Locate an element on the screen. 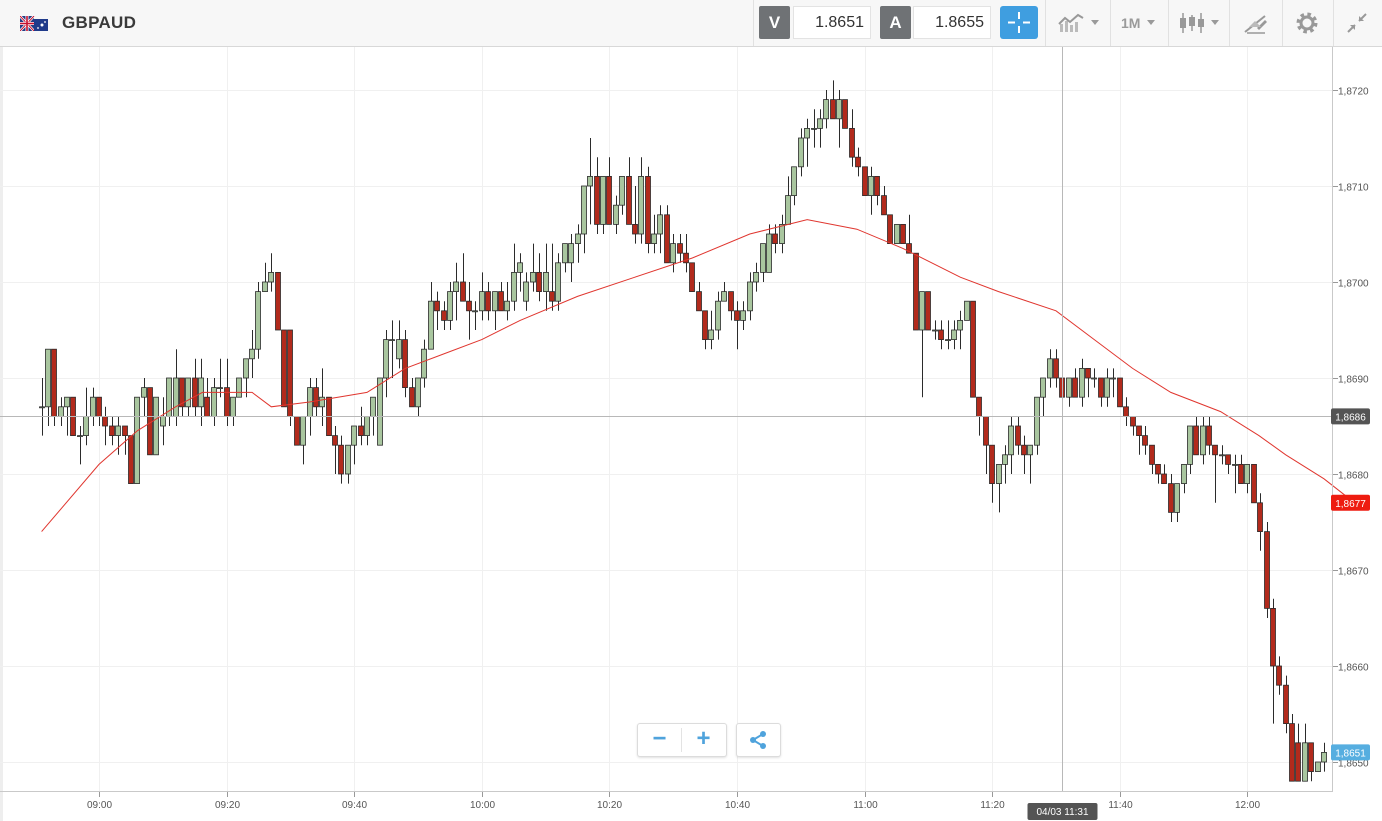 The height and width of the screenshot is (821, 1382). candles-button is located at coordinates (1199, 23).